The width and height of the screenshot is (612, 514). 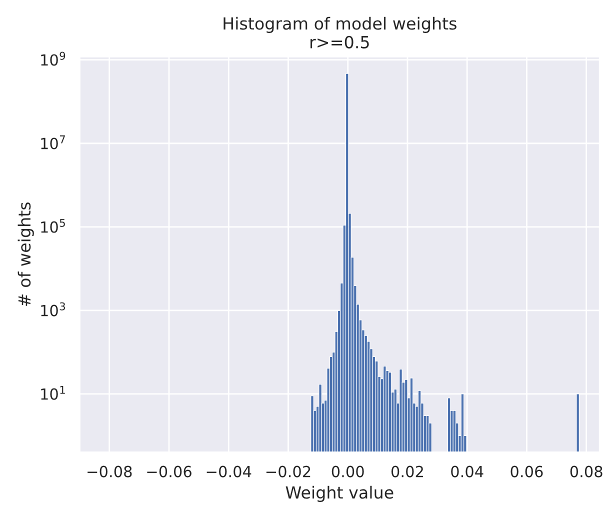 What do you see at coordinates (340, 32) in the screenshot?
I see `chart-title: Histogram of model weights r>=0.5` at bounding box center [340, 32].